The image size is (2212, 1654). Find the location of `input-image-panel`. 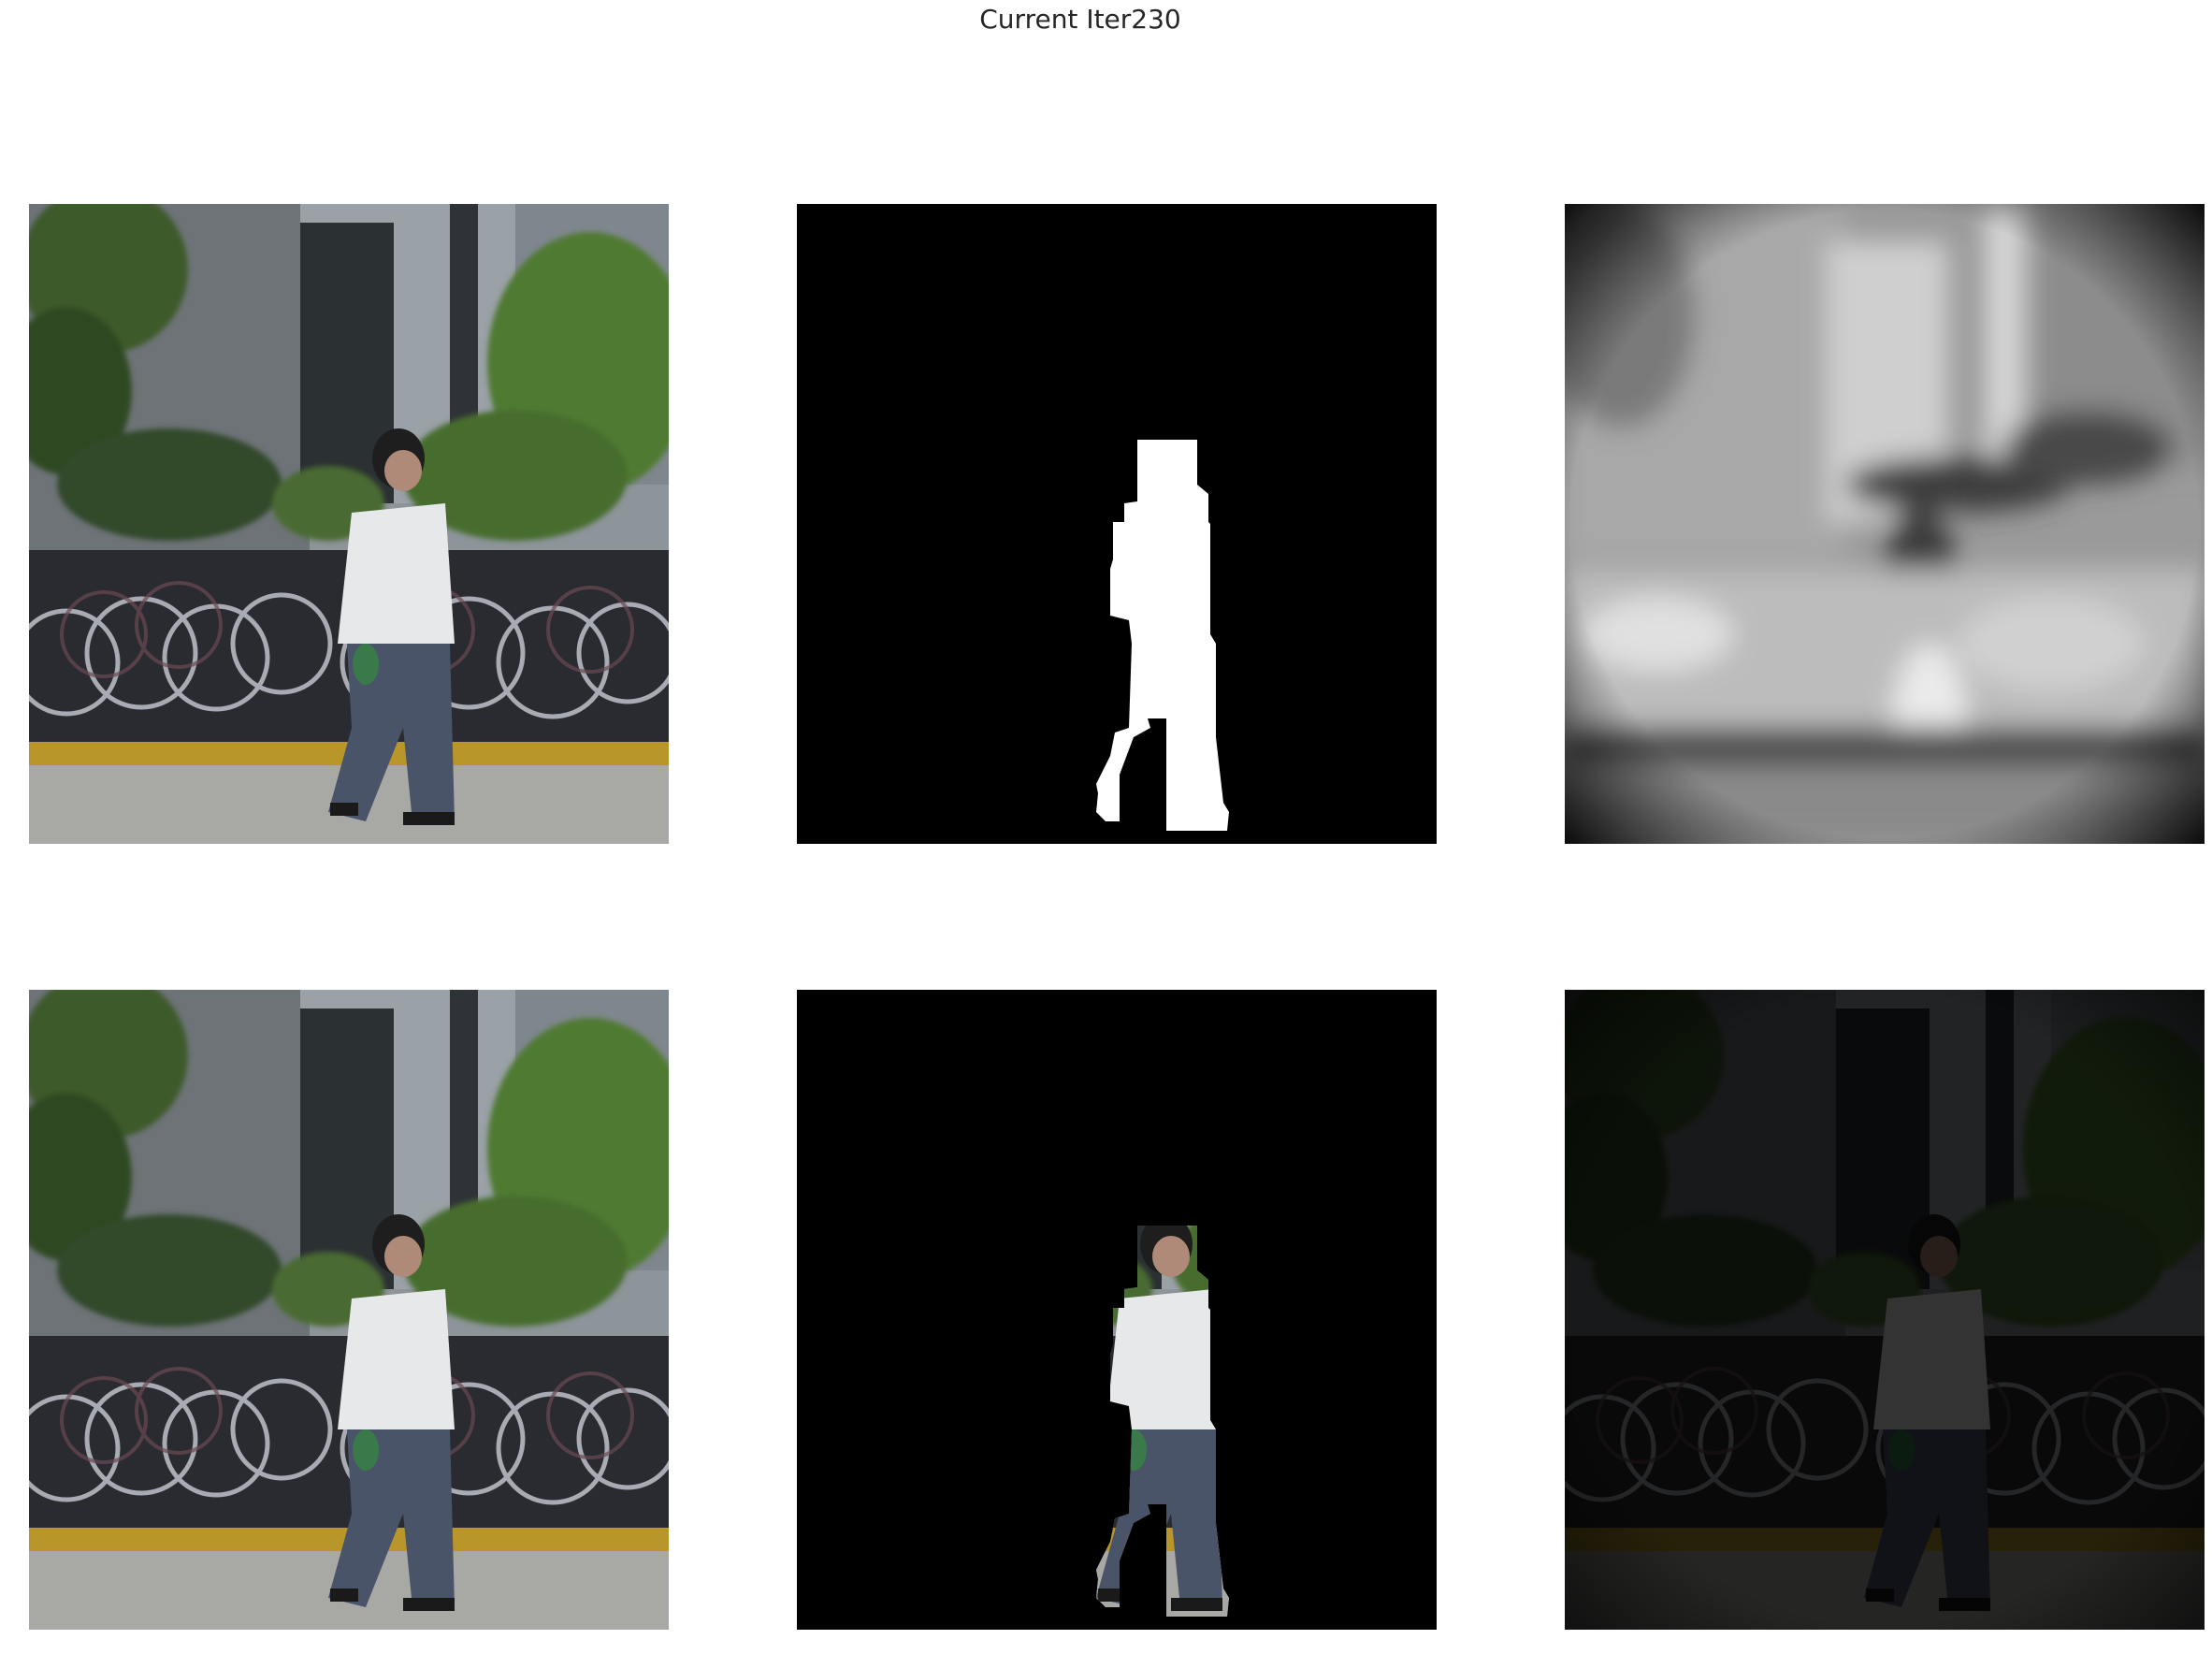

input-image-panel is located at coordinates (349, 524).